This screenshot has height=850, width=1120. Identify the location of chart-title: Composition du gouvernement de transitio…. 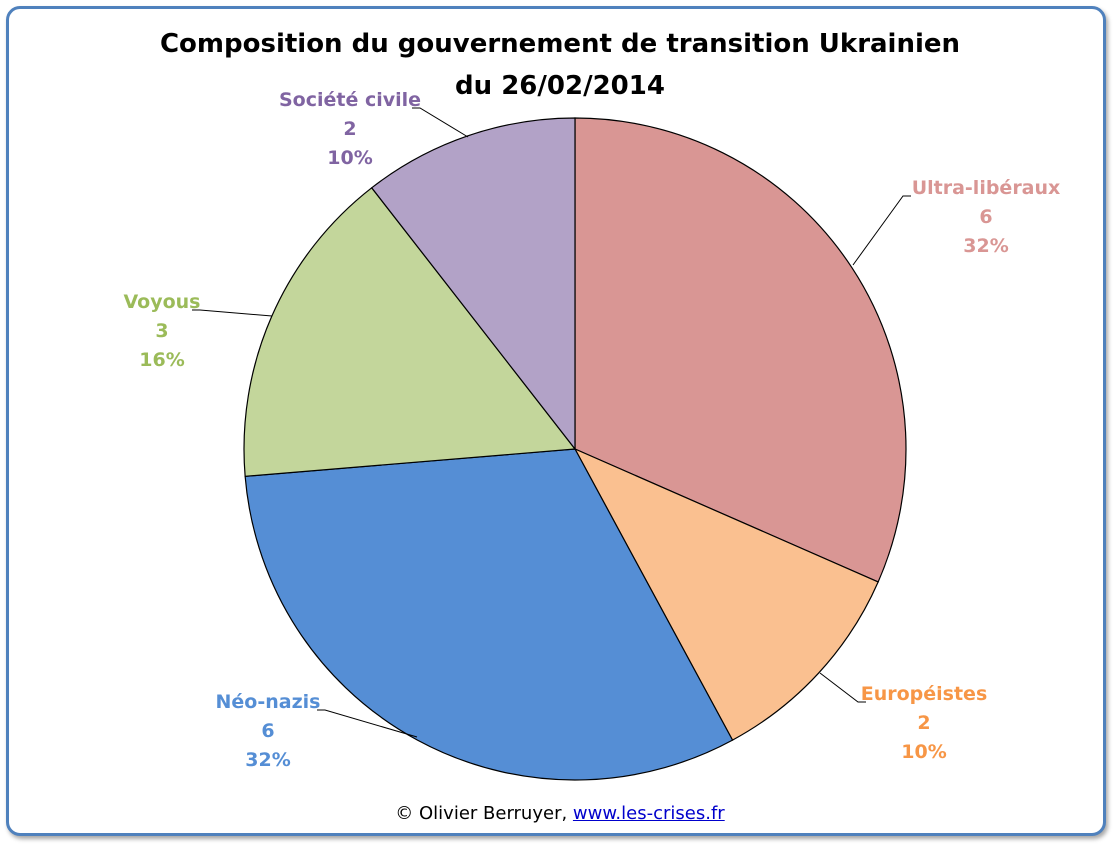
(560, 44).